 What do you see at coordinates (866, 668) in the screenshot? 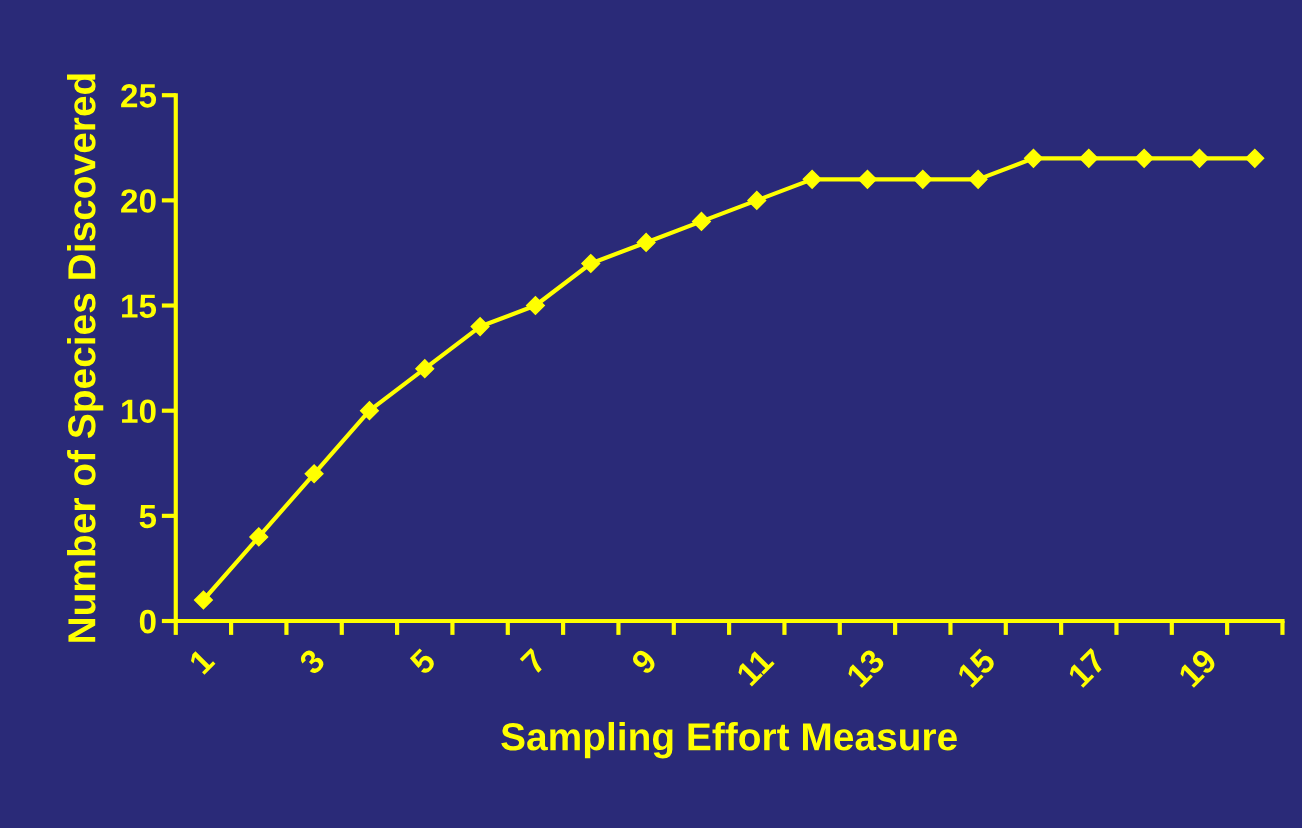
I see `x-tick-label: 13` at bounding box center [866, 668].